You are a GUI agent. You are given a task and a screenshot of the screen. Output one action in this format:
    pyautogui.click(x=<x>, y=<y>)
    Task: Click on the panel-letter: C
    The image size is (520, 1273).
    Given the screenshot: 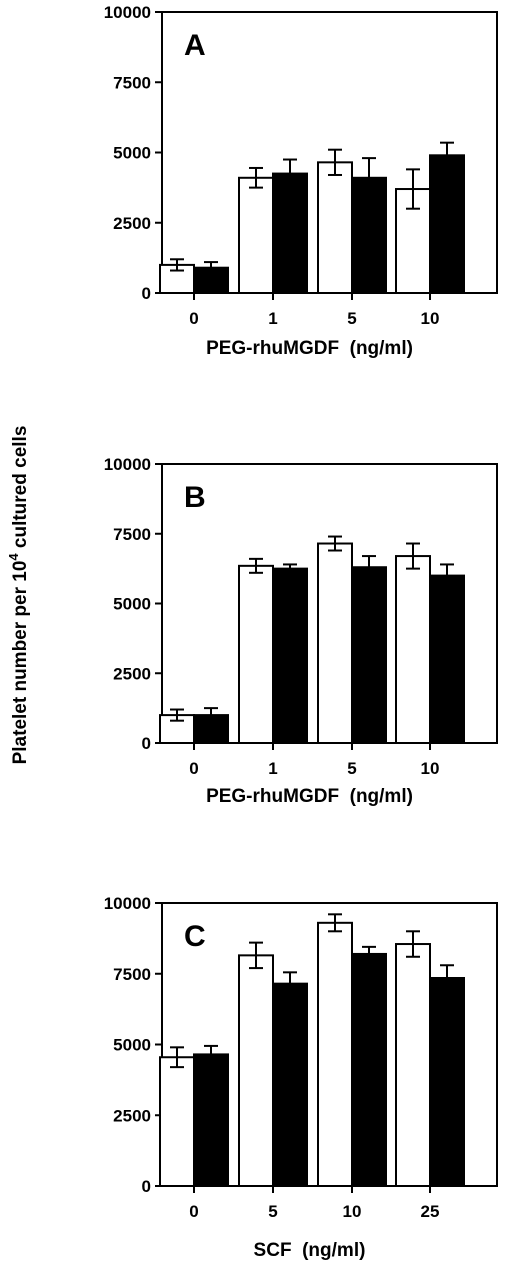 What is the action you would take?
    pyautogui.click(x=195, y=936)
    